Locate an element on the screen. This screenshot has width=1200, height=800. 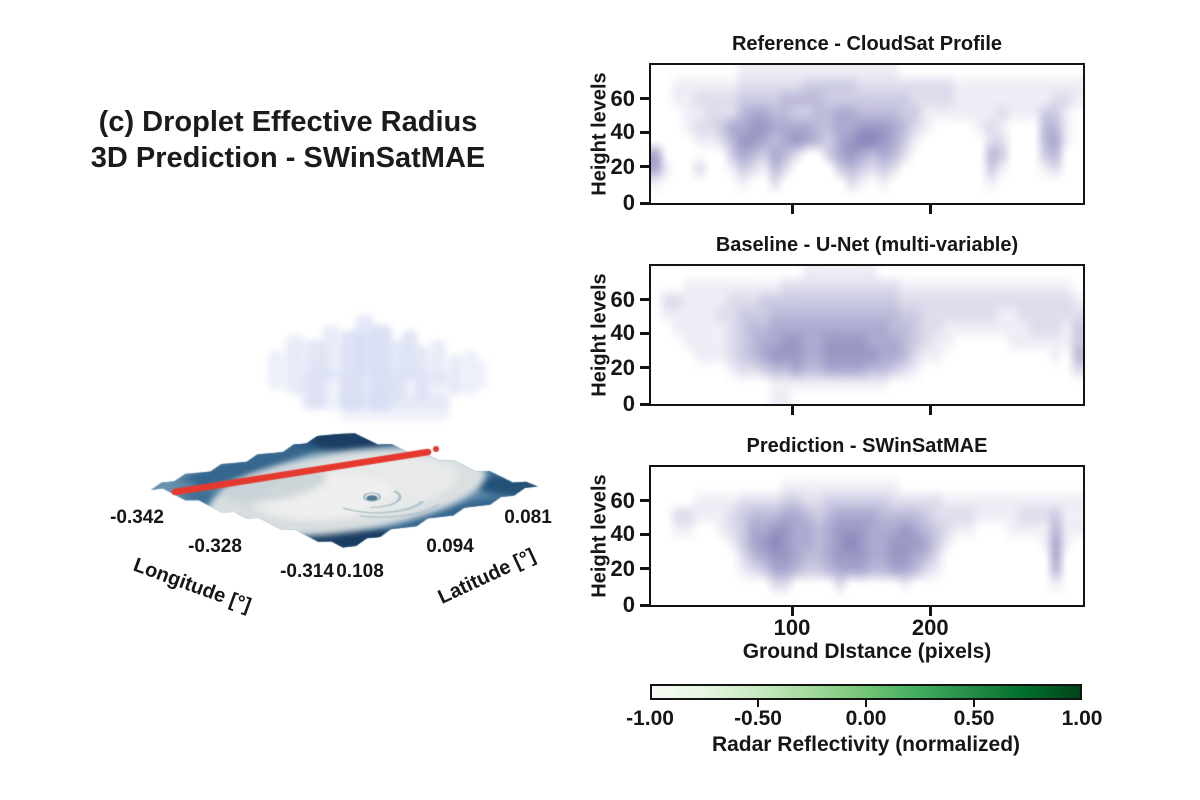
surface-3d-tick-label: 0.094 is located at coordinates (450, 546).